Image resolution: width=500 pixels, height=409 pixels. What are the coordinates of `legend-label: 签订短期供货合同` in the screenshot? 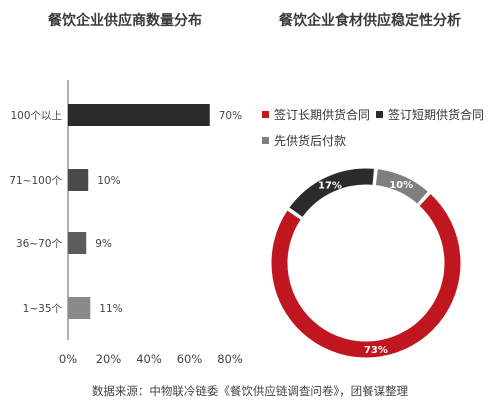 It's located at (436, 115).